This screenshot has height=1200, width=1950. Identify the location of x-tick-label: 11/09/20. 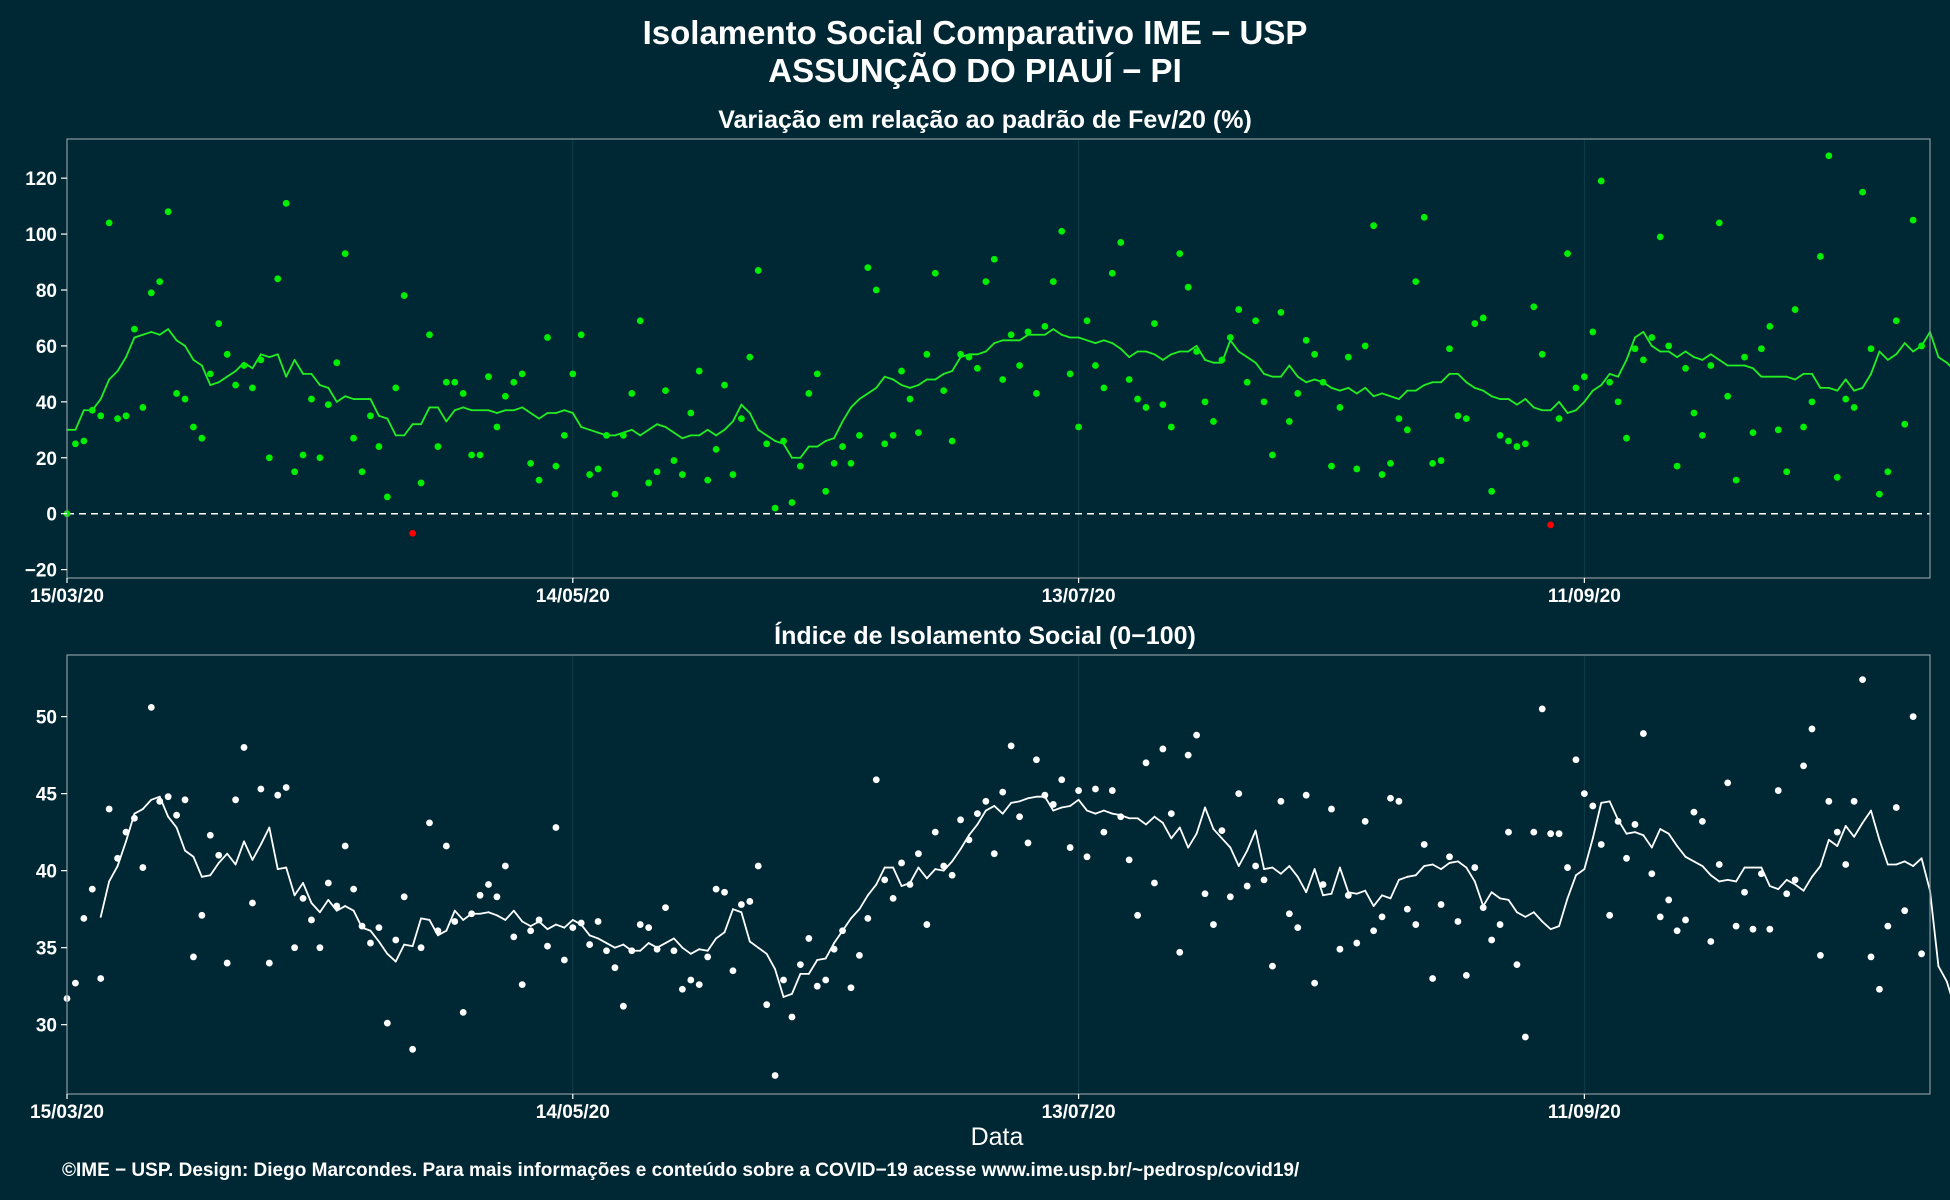
(1584, 1112).